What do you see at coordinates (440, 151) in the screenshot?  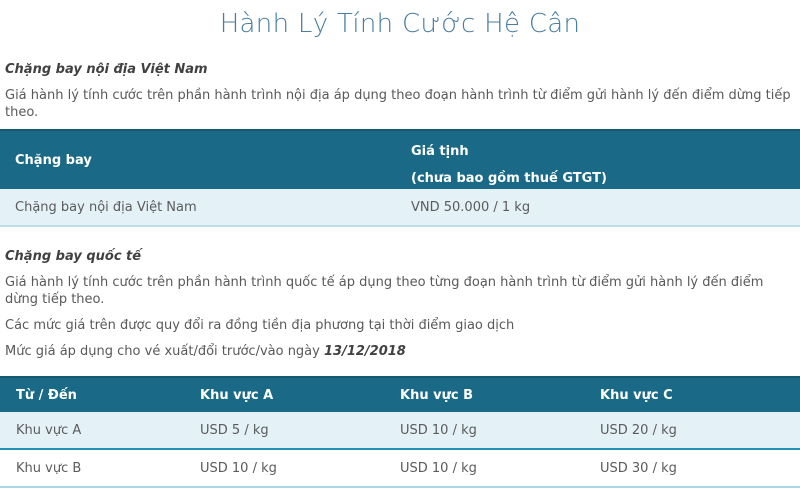 I see `net-price-label: Giá tịnh` at bounding box center [440, 151].